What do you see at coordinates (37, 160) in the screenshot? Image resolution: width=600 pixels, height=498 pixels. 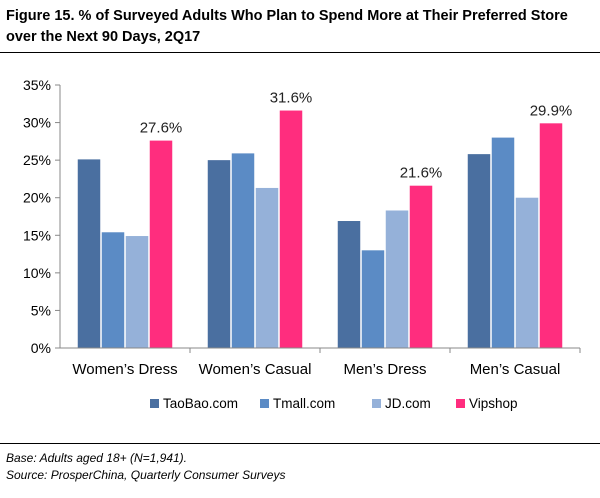 I see `y-tick-label: 25%` at bounding box center [37, 160].